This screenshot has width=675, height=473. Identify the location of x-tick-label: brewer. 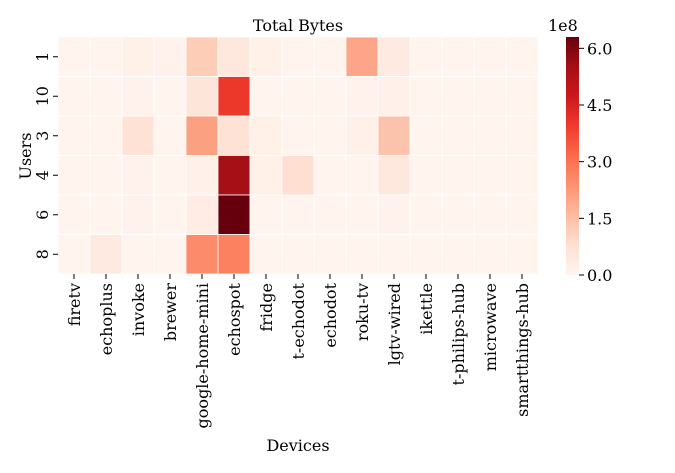
(170, 312).